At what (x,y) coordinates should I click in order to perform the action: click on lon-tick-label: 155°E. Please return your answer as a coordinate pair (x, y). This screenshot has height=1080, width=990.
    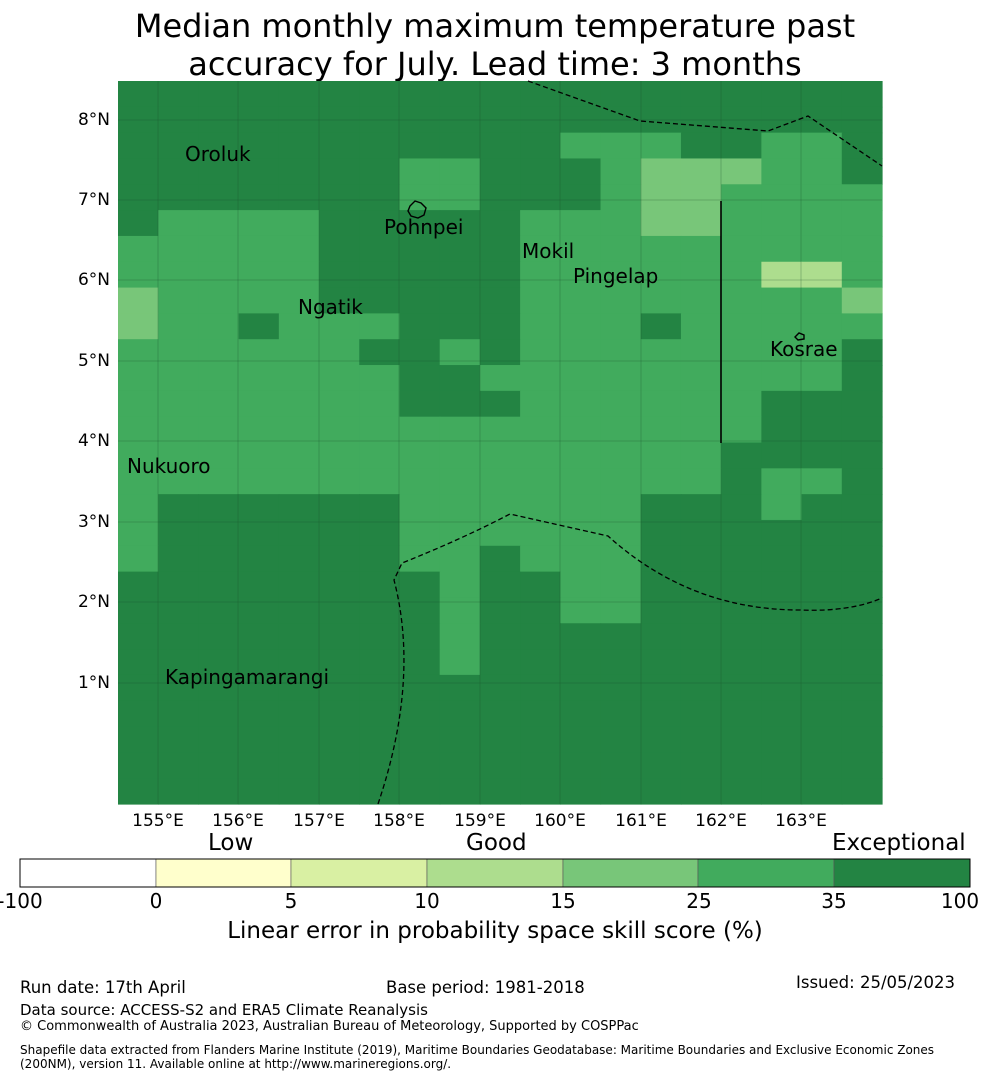
    Looking at the image, I should click on (158, 821).